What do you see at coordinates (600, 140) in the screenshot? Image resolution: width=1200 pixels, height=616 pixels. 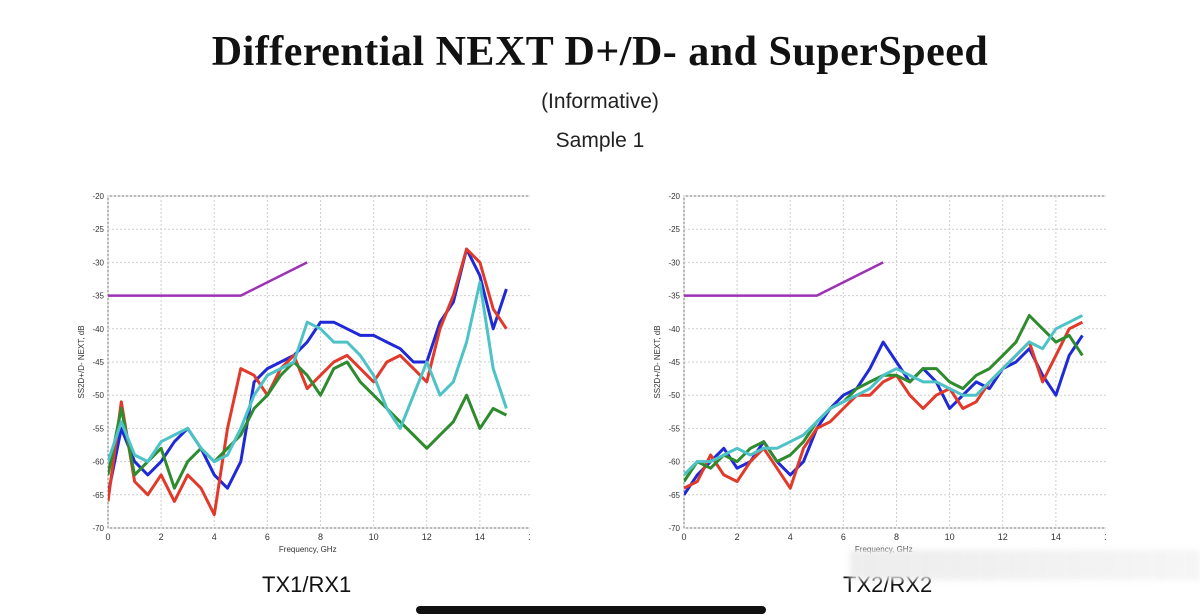 I see `sample-label: Sample 1` at bounding box center [600, 140].